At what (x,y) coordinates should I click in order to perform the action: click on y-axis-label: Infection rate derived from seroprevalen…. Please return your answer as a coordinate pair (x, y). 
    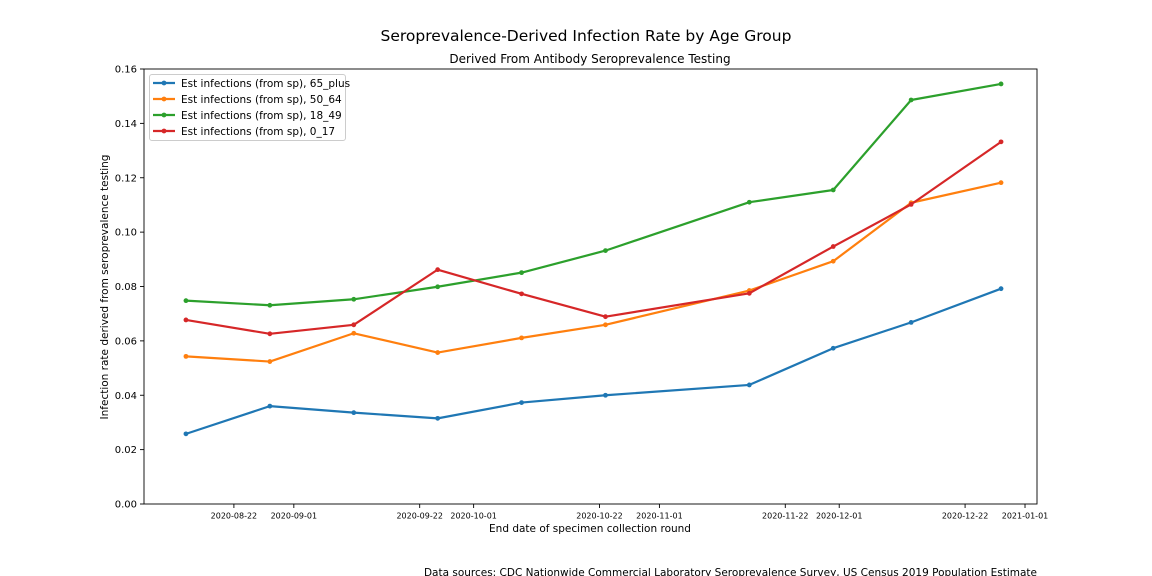
    Looking at the image, I should click on (105, 287).